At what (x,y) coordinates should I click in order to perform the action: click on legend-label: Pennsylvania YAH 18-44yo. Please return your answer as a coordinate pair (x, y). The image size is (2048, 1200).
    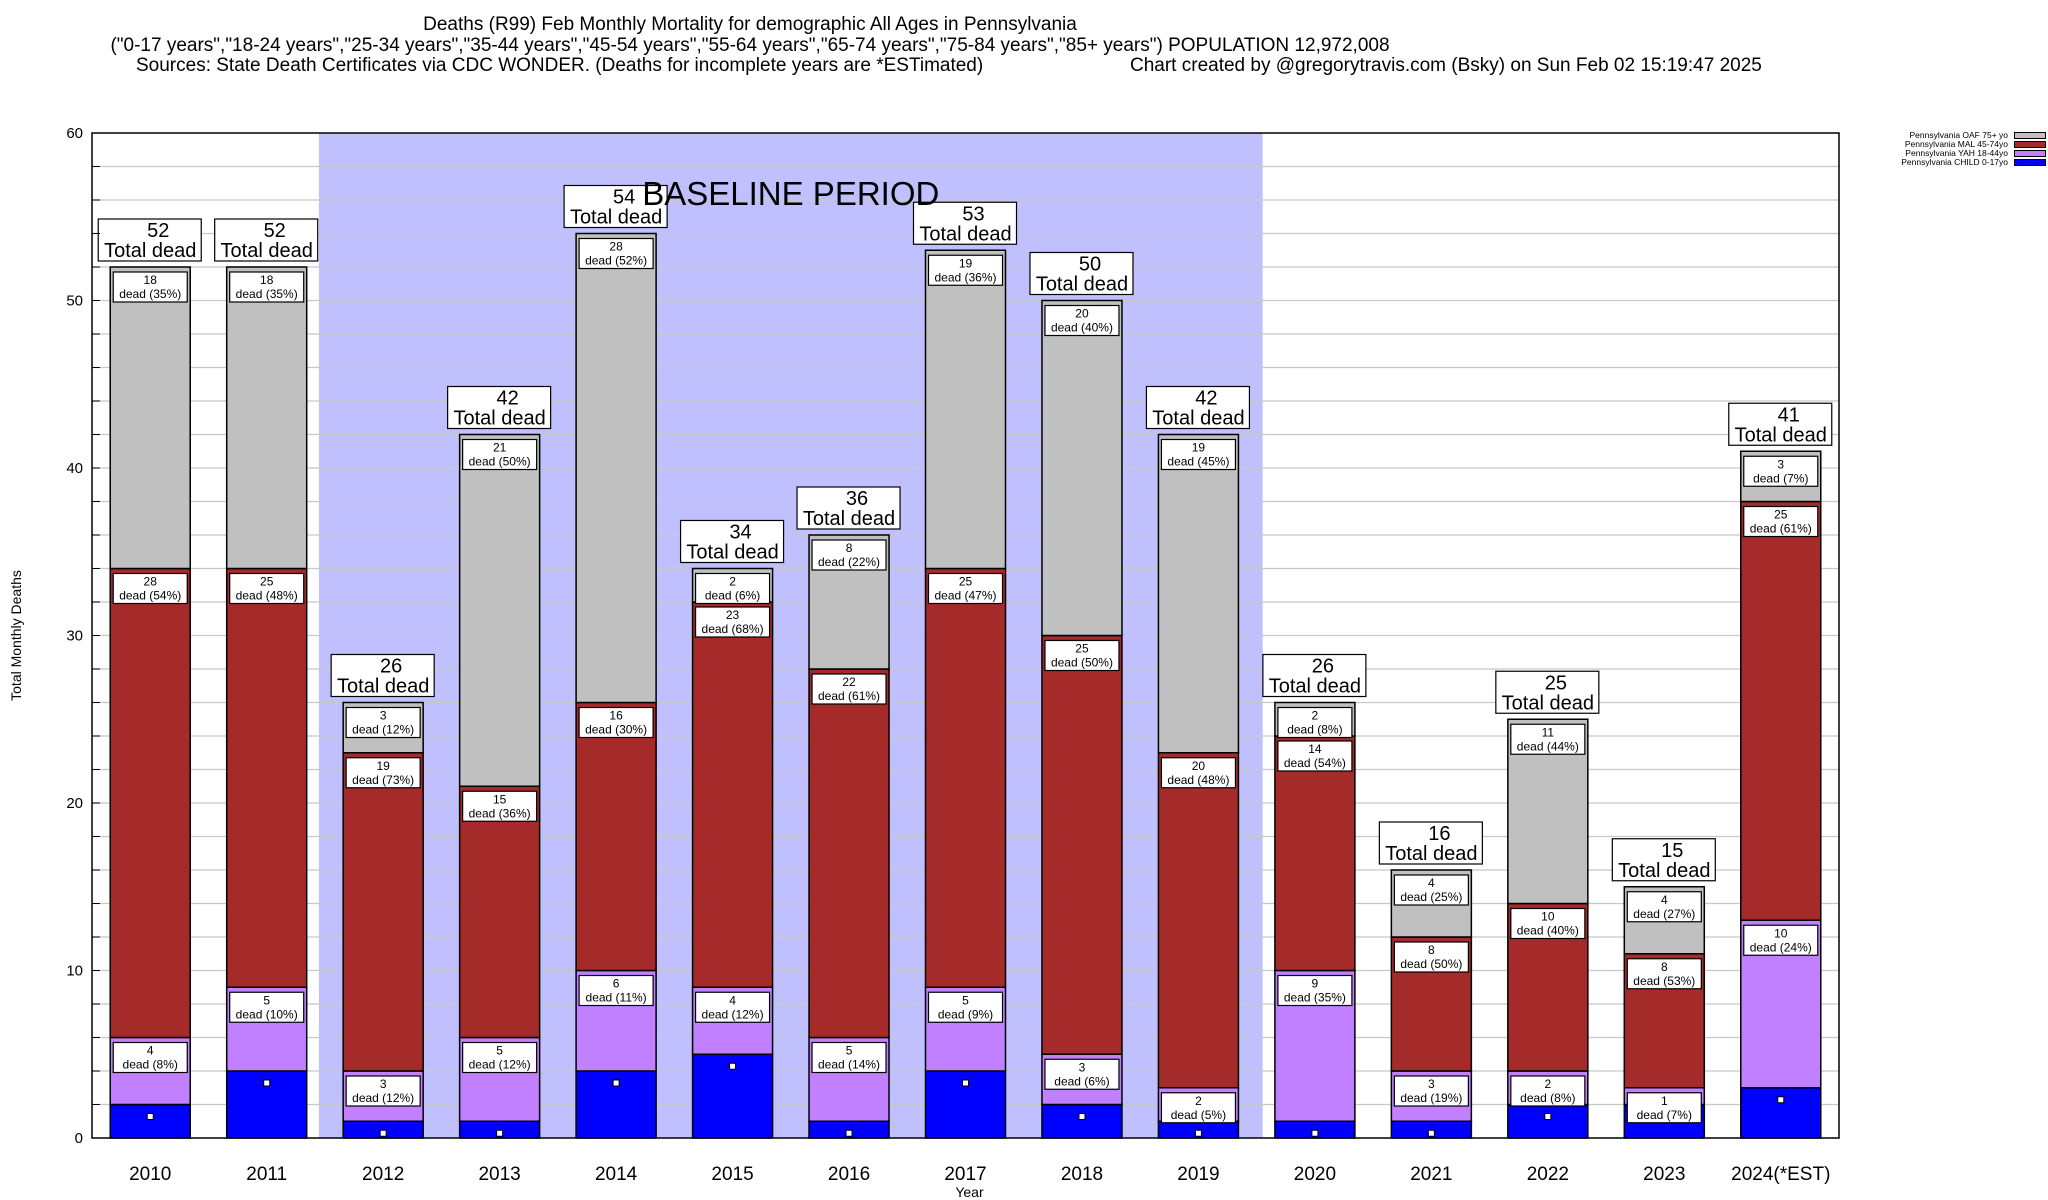
    Looking at the image, I should click on (1956, 153).